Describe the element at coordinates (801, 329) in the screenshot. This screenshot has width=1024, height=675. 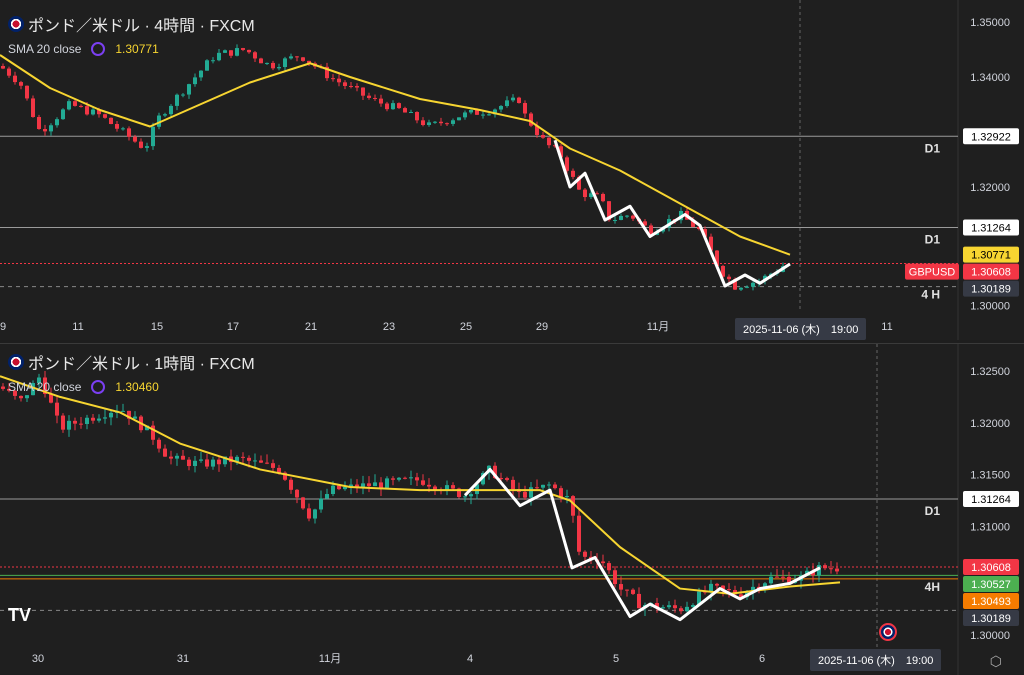
I see `crosshair-time-label: 2025-11-06 (木) 19:00` at that location.